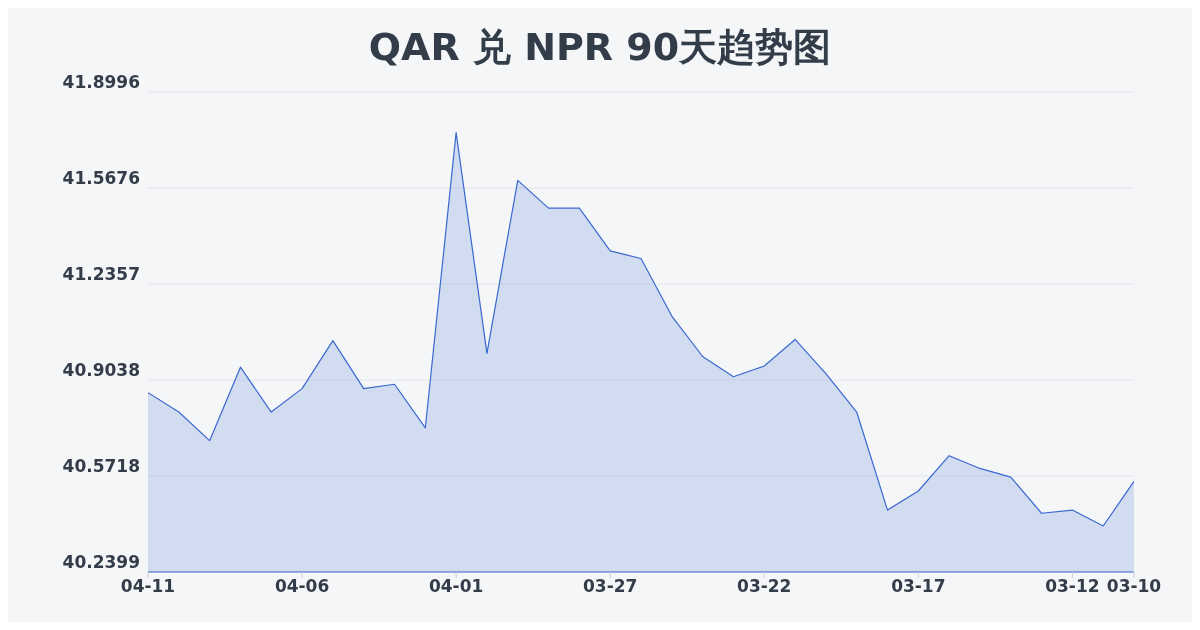 The width and height of the screenshot is (1200, 630). I want to click on x-tick-label: 04-11, so click(148, 586).